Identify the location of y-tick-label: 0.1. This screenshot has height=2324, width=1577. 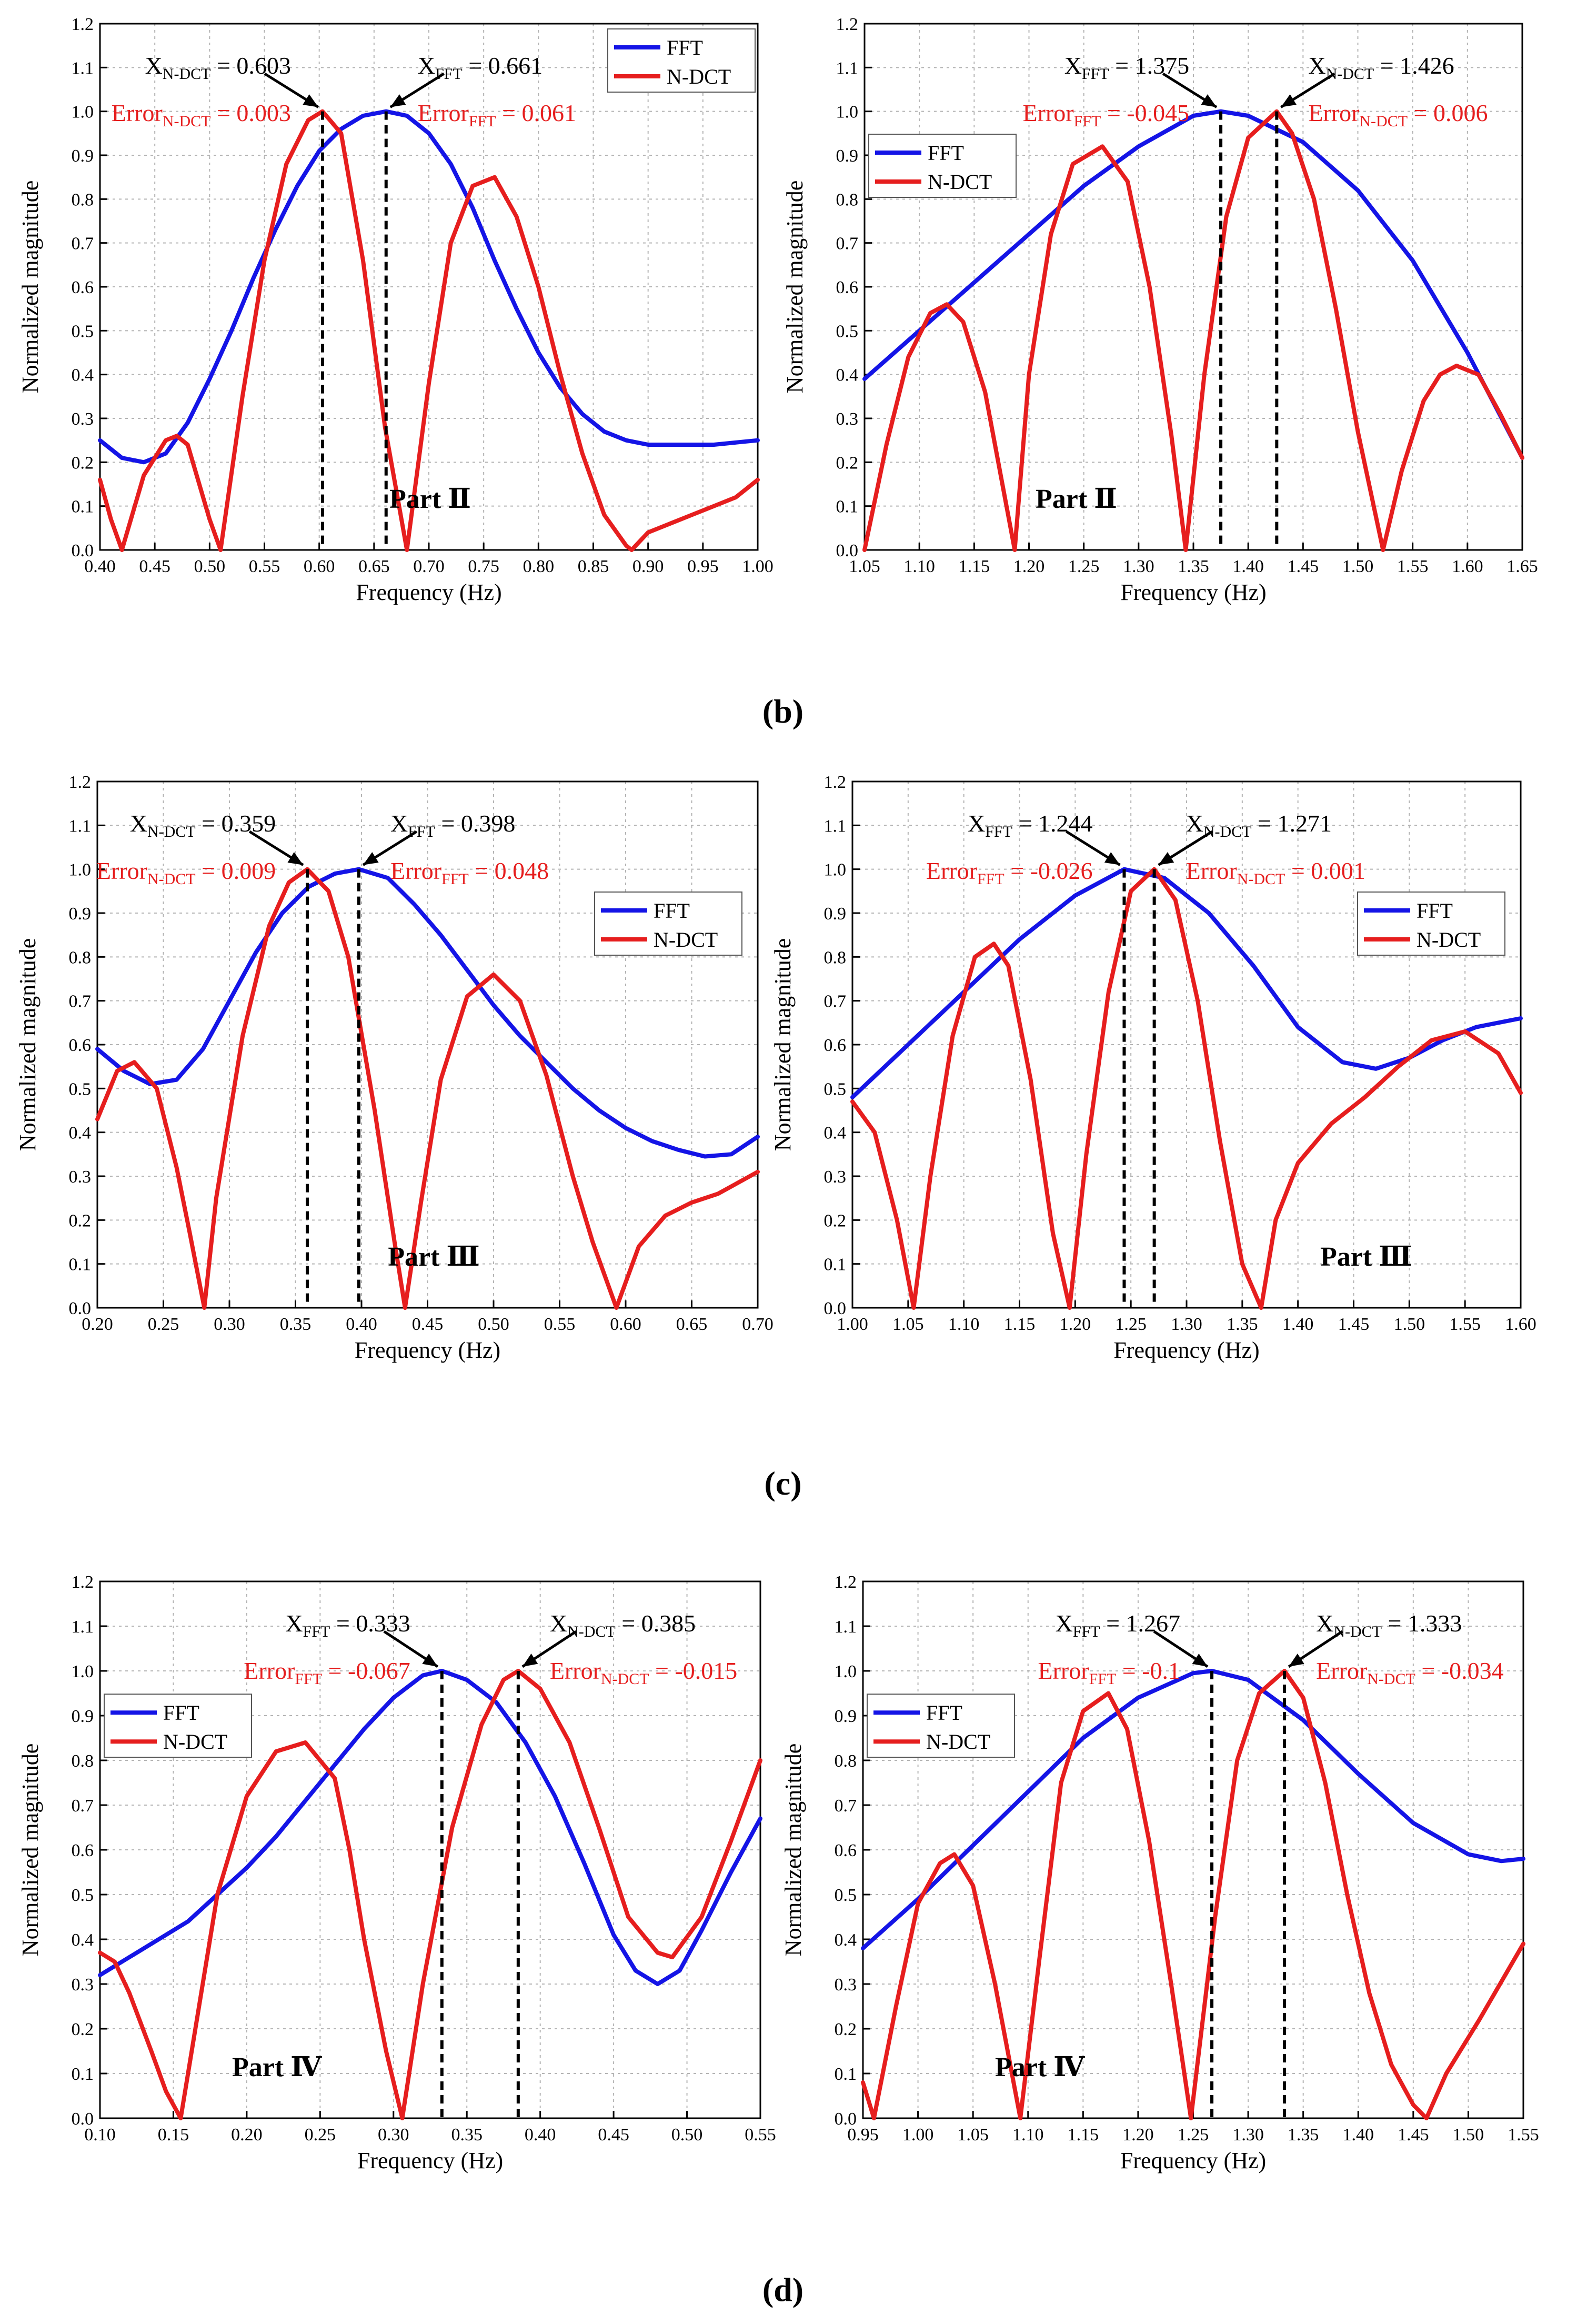
(848, 507).